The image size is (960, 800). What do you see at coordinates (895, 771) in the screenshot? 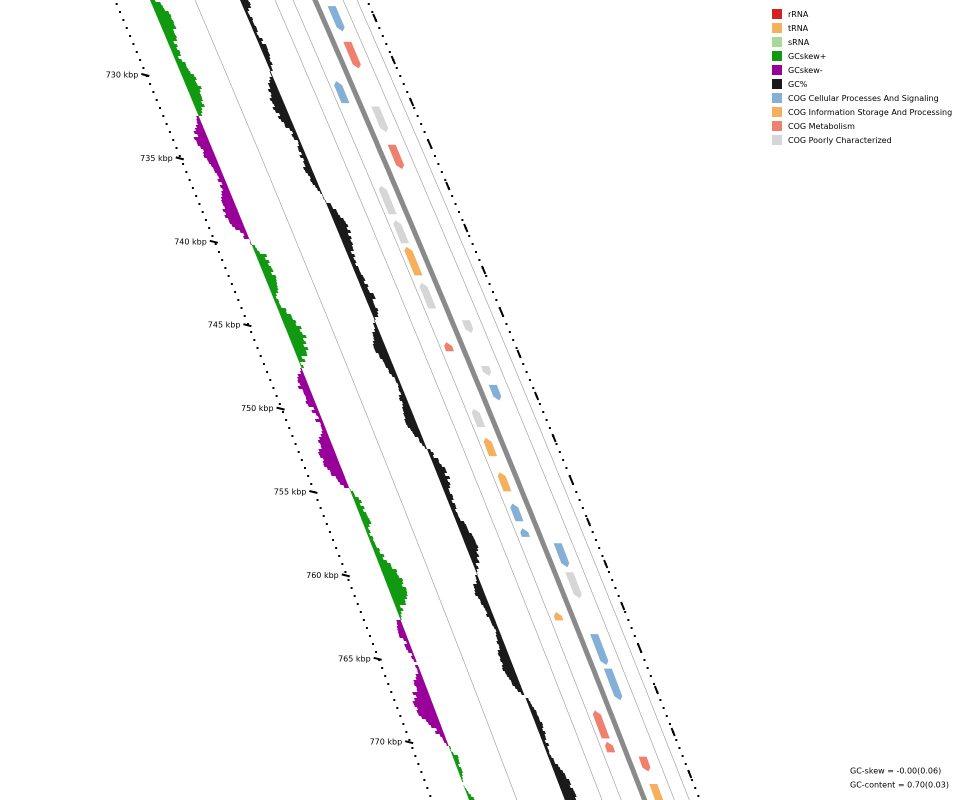
I see `gc-skew-note: GC-skew = -0.00(0.06)` at bounding box center [895, 771].